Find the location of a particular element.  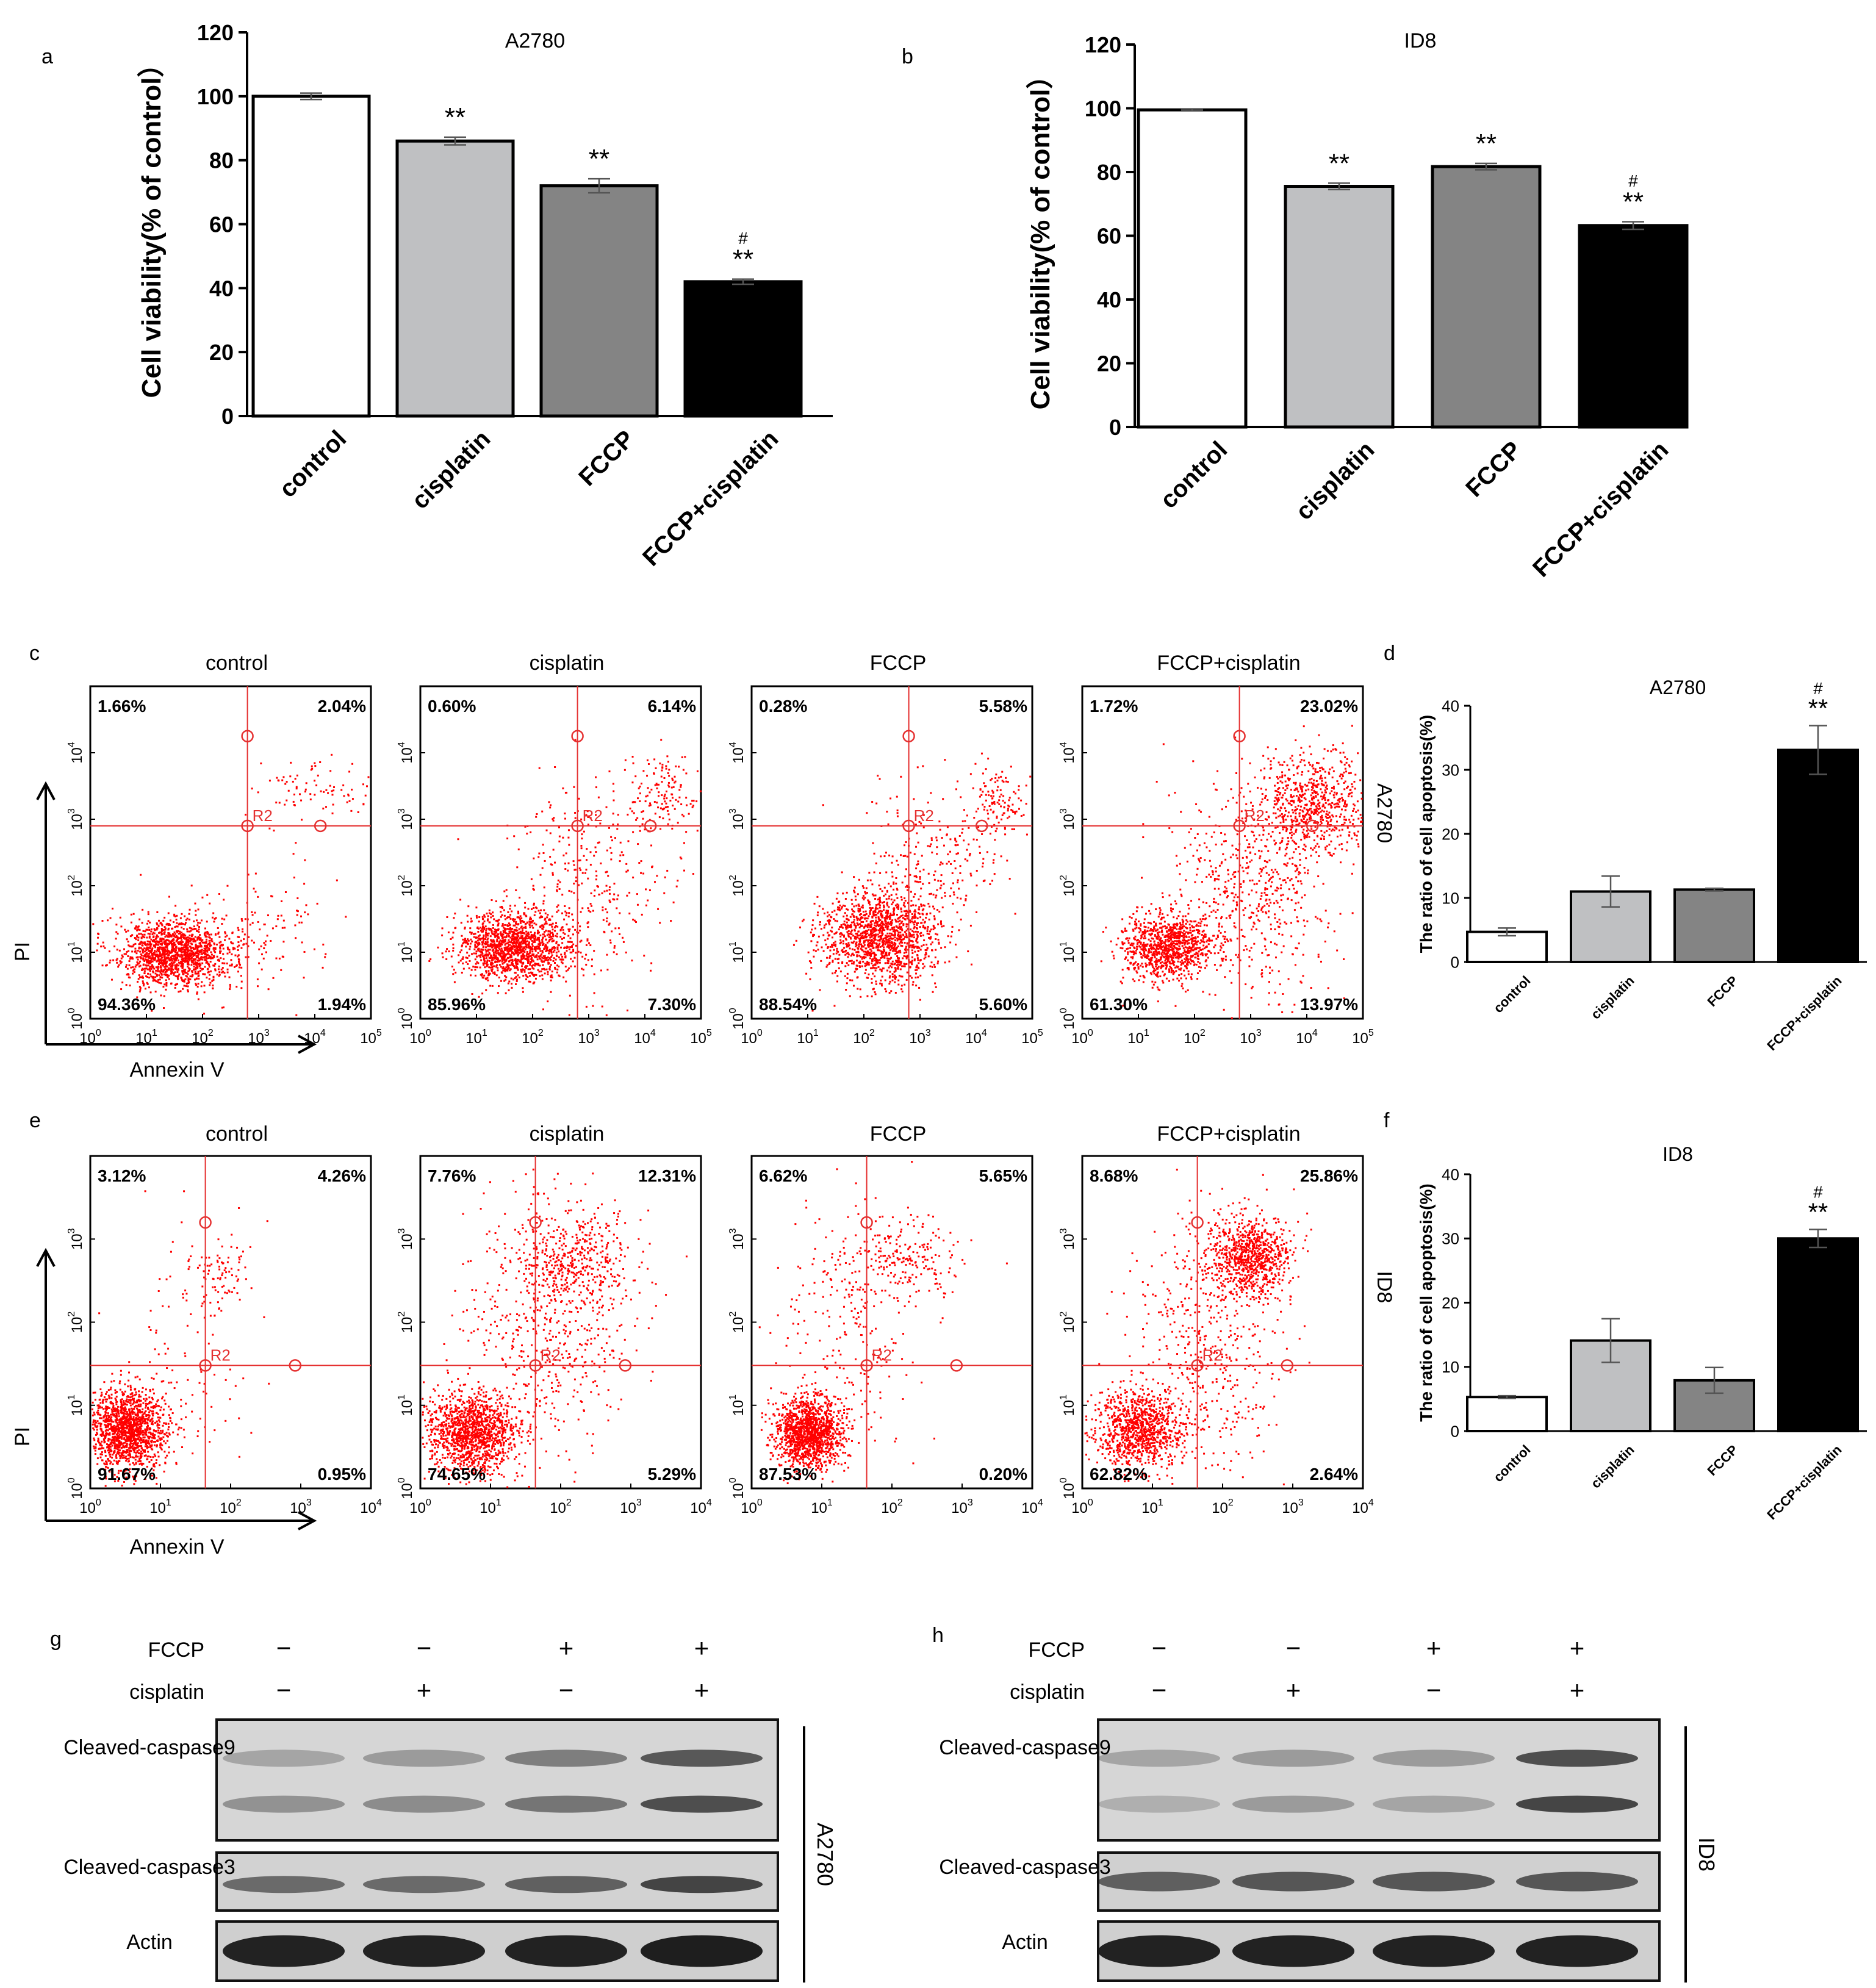

tick-exponent: 3 is located at coordinates (71, 811).